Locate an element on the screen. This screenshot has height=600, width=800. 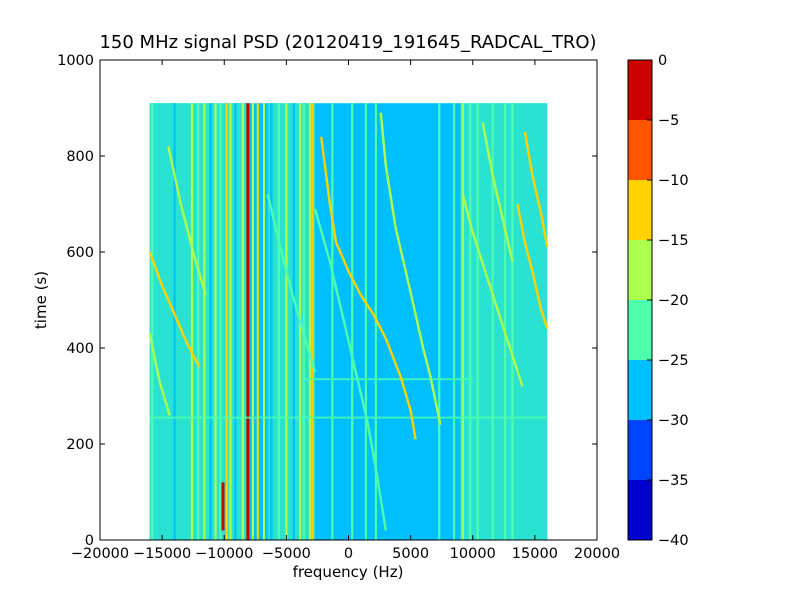
colorbar: −40 −35 −30 −25 −20 −15 −10 −5 0 is located at coordinates (658, 301).